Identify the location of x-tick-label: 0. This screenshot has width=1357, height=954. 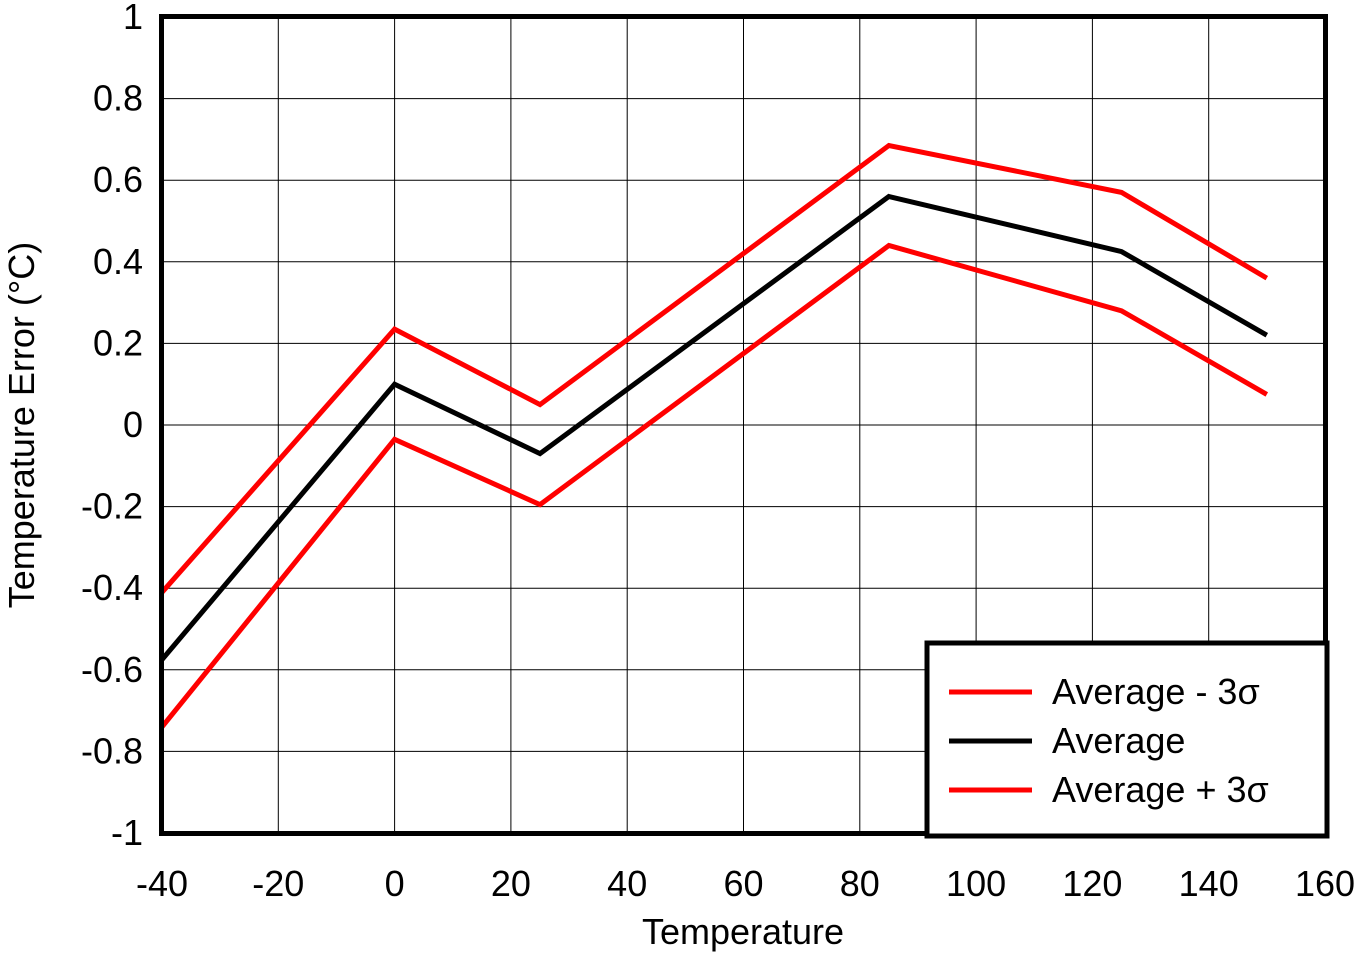
(395, 883).